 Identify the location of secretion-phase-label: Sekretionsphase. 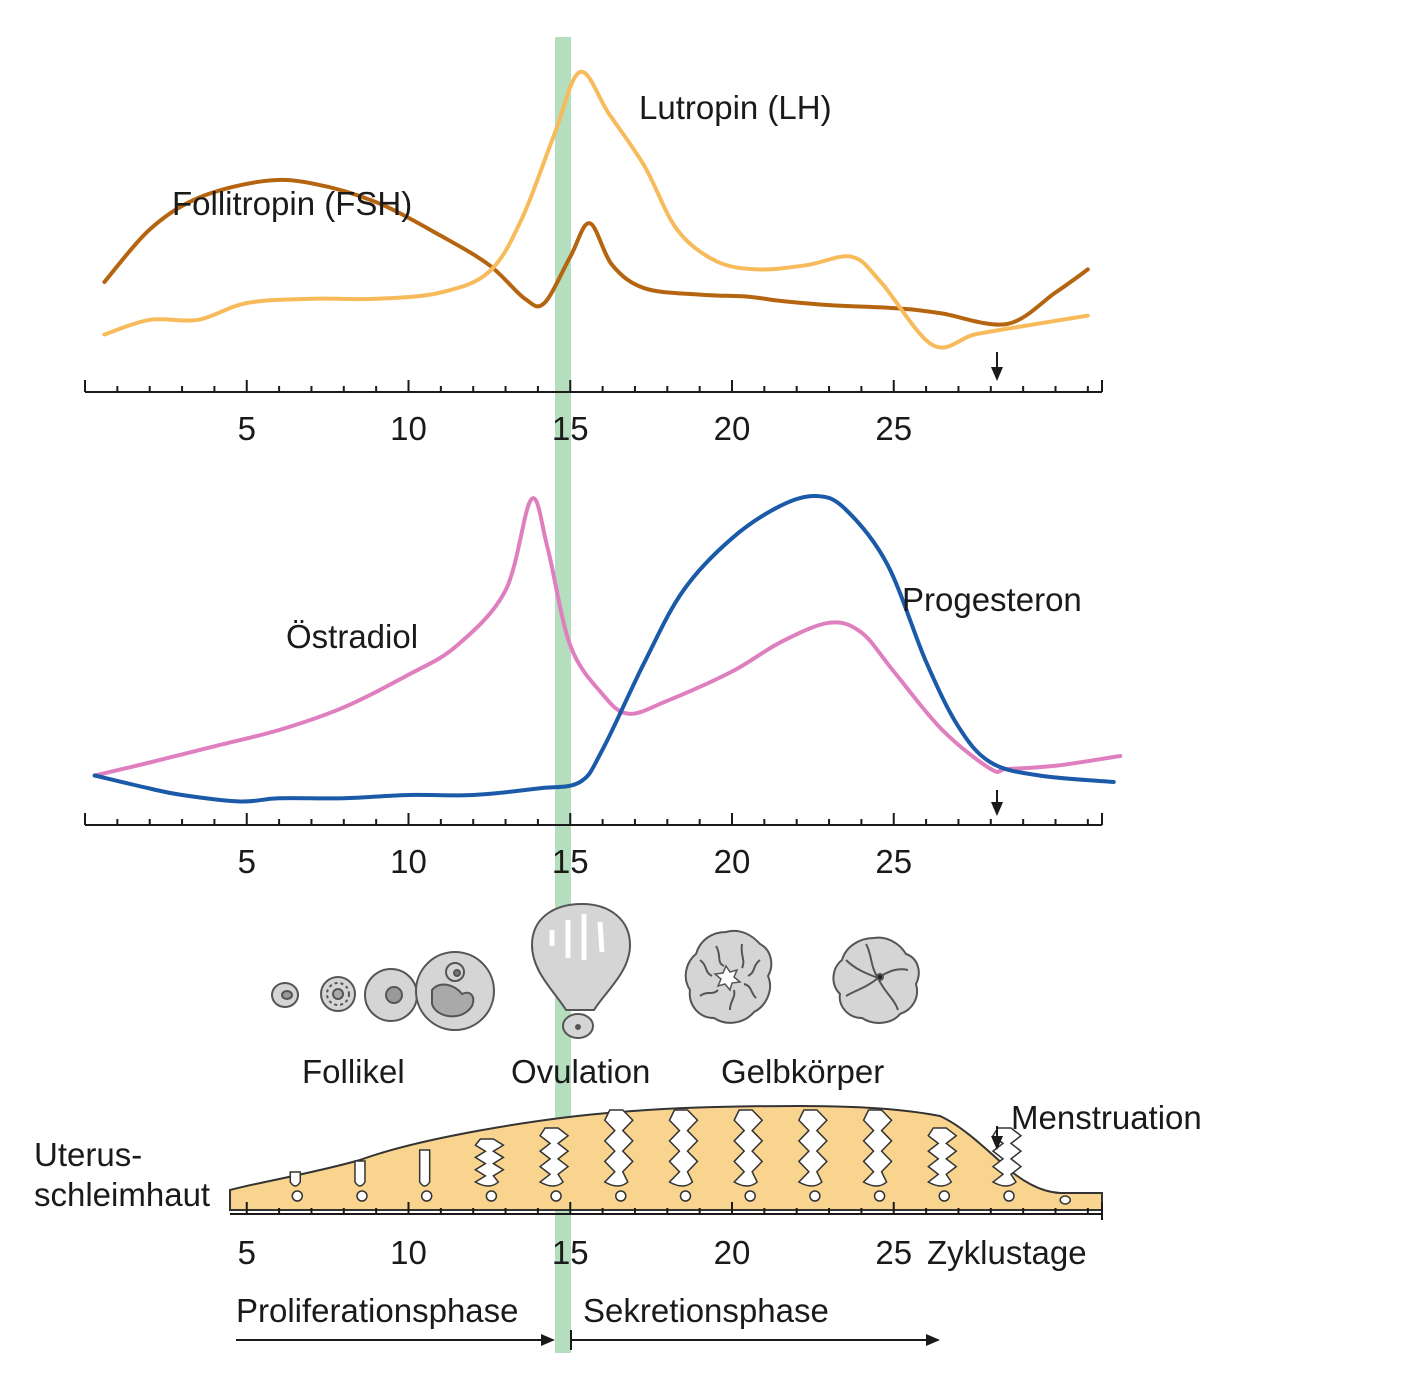
(706, 1310).